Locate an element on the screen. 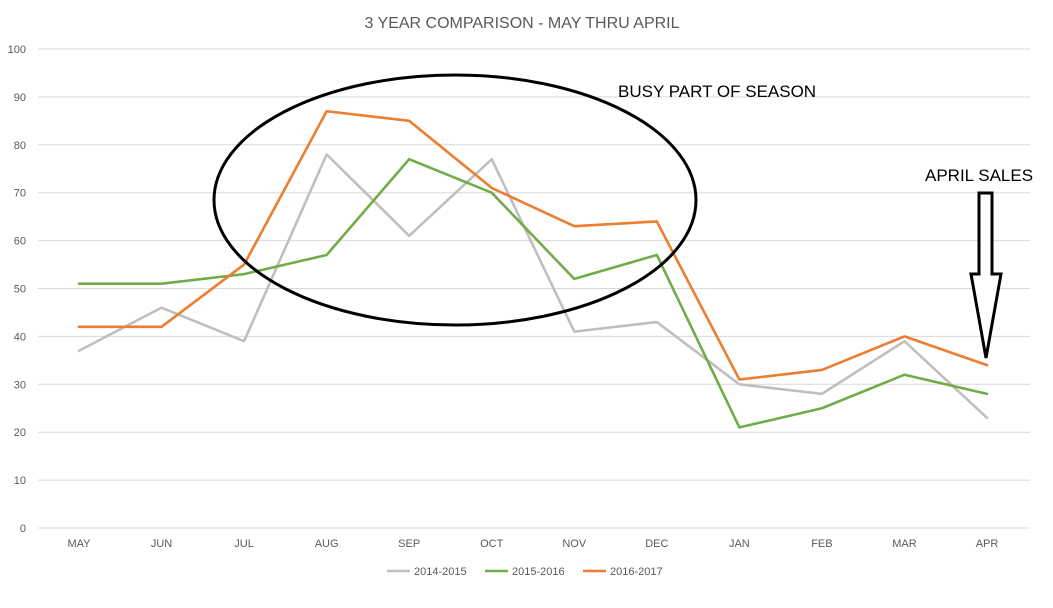 The width and height of the screenshot is (1053, 608). x-tick-label: MAR is located at coordinates (904, 544).